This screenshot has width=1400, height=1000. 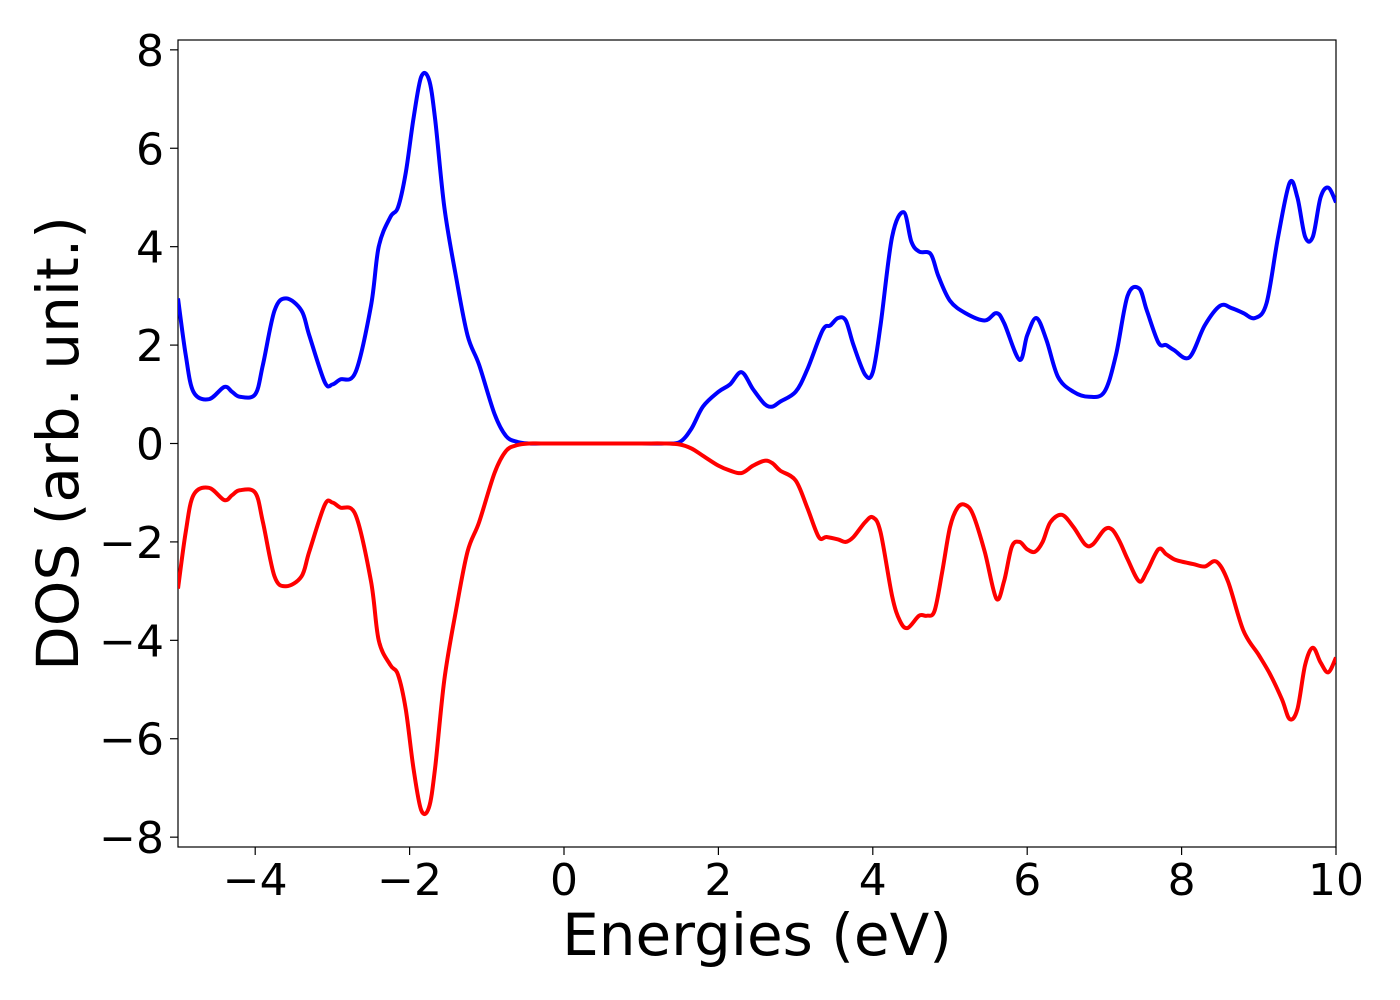 I want to click on x-tick-label: −2, so click(x=409, y=880).